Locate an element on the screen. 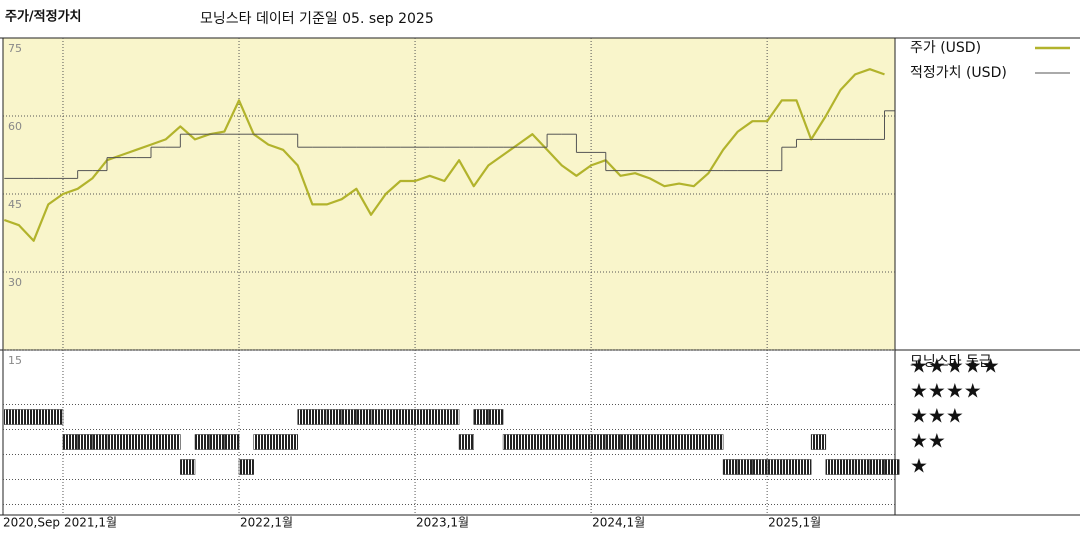 The height and width of the screenshot is (540, 1080). chart-subtitle: 모닝스타 데이터 기준일 05. sep 2025 is located at coordinates (317, 19).